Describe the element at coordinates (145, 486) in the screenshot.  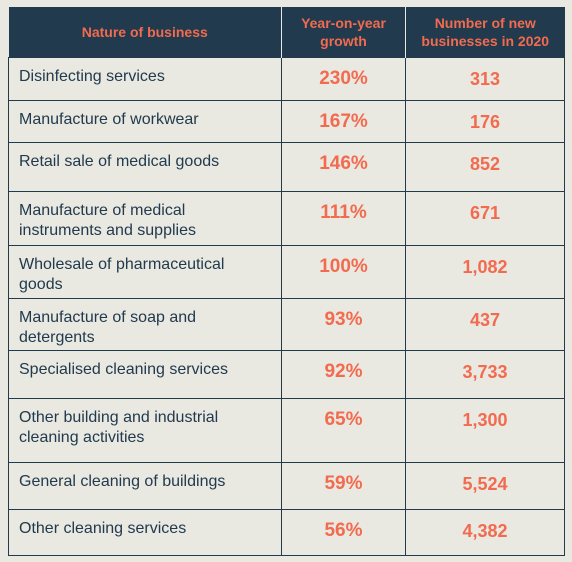
I see `business-name: General cleaning of buildings` at that location.